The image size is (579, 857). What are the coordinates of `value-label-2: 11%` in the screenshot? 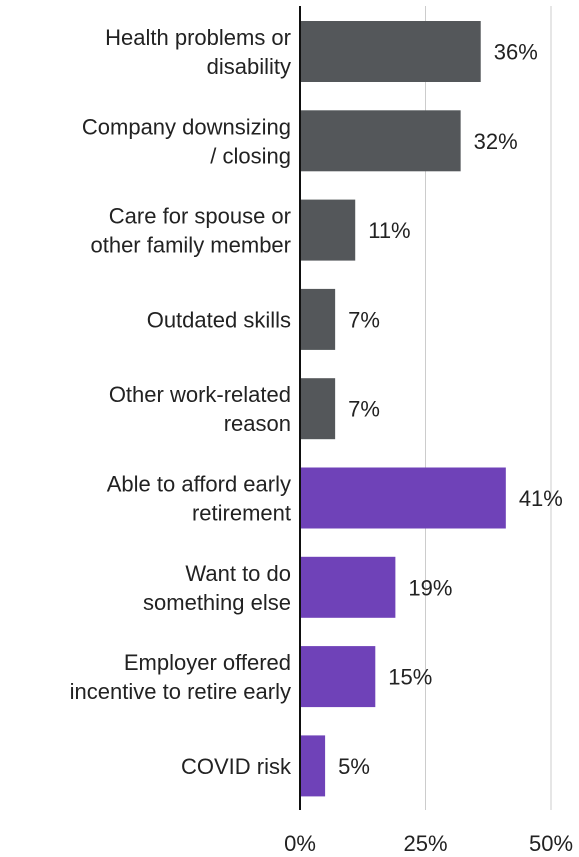 It's located at (389, 230).